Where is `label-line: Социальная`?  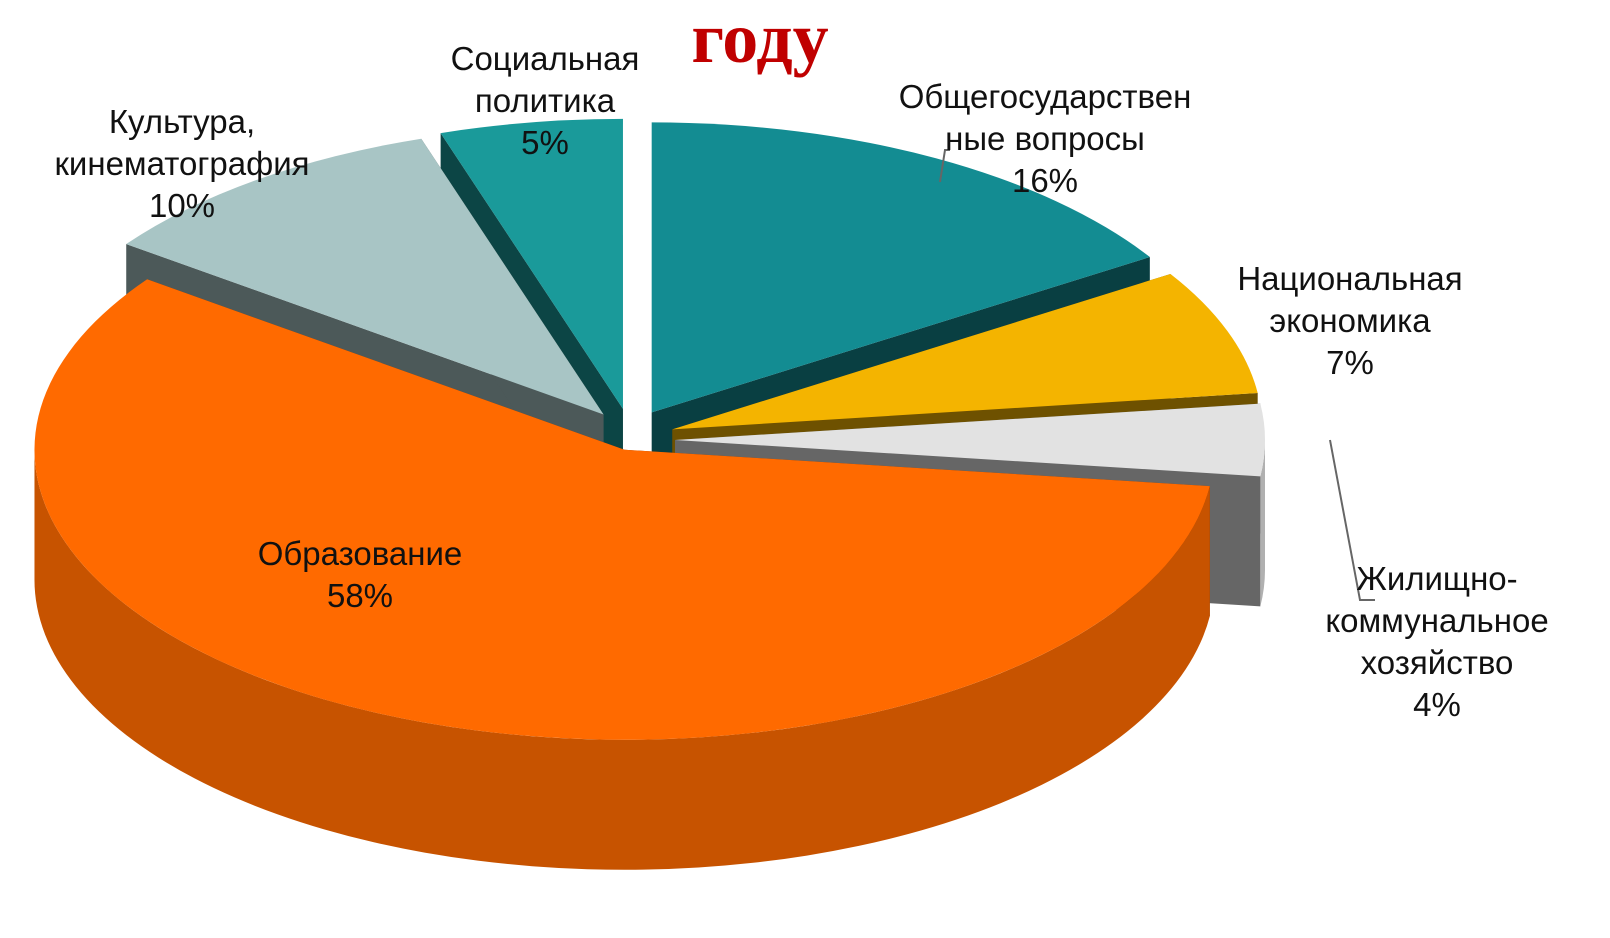 label-line: Социальная is located at coordinates (545, 58).